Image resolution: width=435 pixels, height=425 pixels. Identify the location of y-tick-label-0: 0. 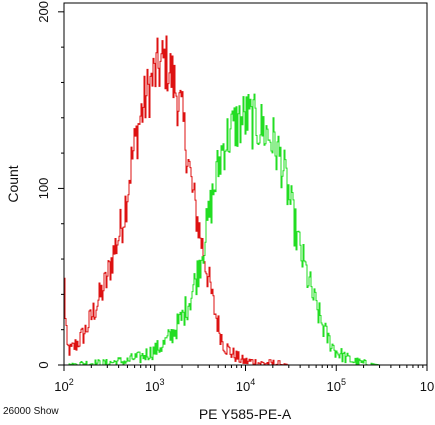
(43, 364).